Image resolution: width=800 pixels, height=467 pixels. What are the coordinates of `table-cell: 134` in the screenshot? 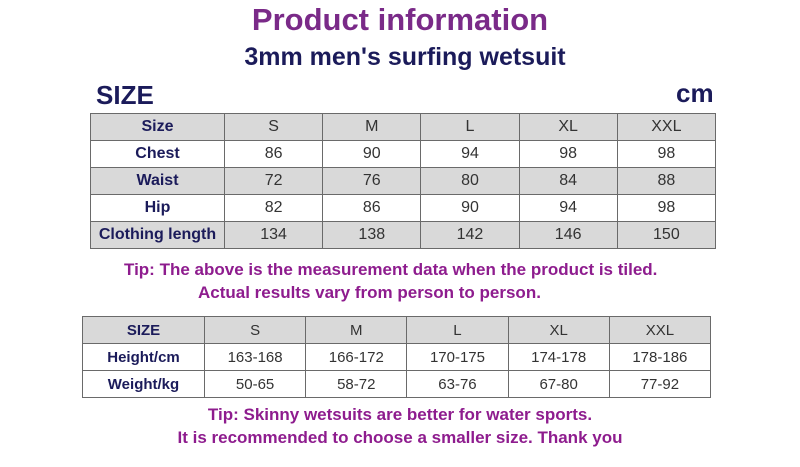 It's located at (273, 235).